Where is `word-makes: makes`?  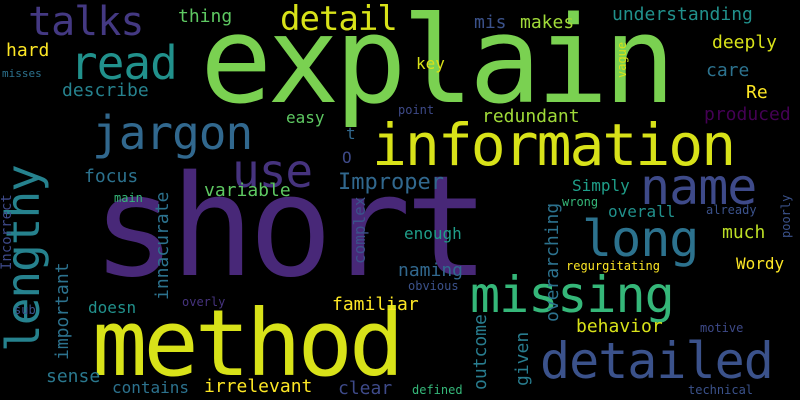 word-makes: makes is located at coordinates (547, 22).